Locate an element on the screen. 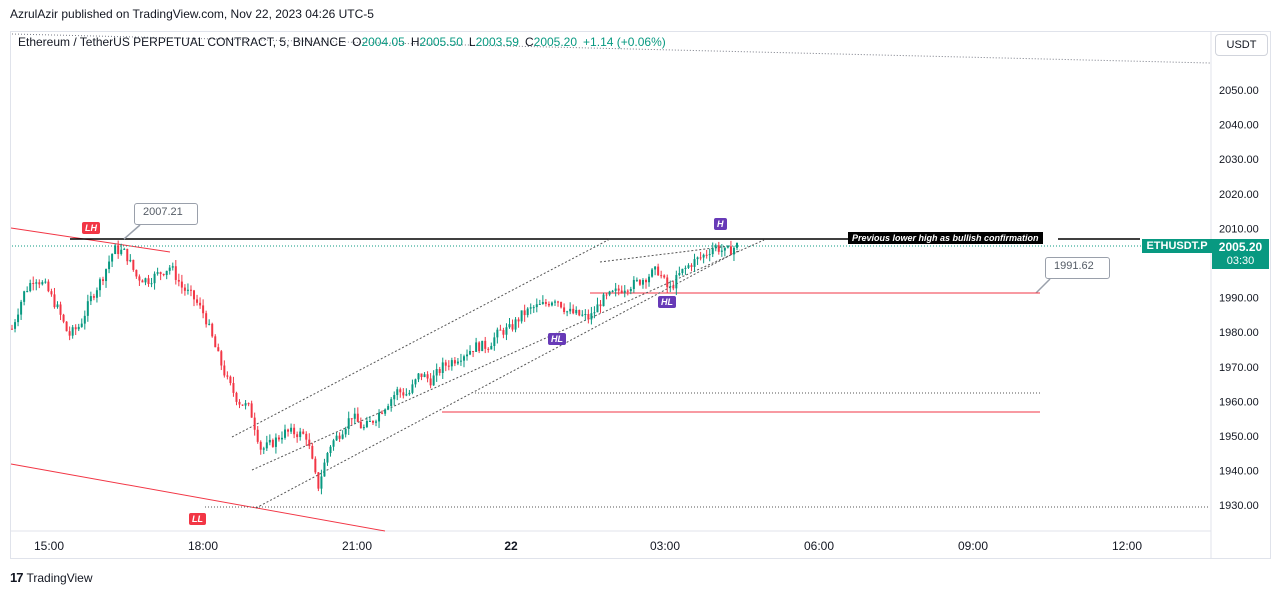 Image resolution: width=1281 pixels, height=595 pixels. red-trendline-upper is located at coordinates (90, 240).